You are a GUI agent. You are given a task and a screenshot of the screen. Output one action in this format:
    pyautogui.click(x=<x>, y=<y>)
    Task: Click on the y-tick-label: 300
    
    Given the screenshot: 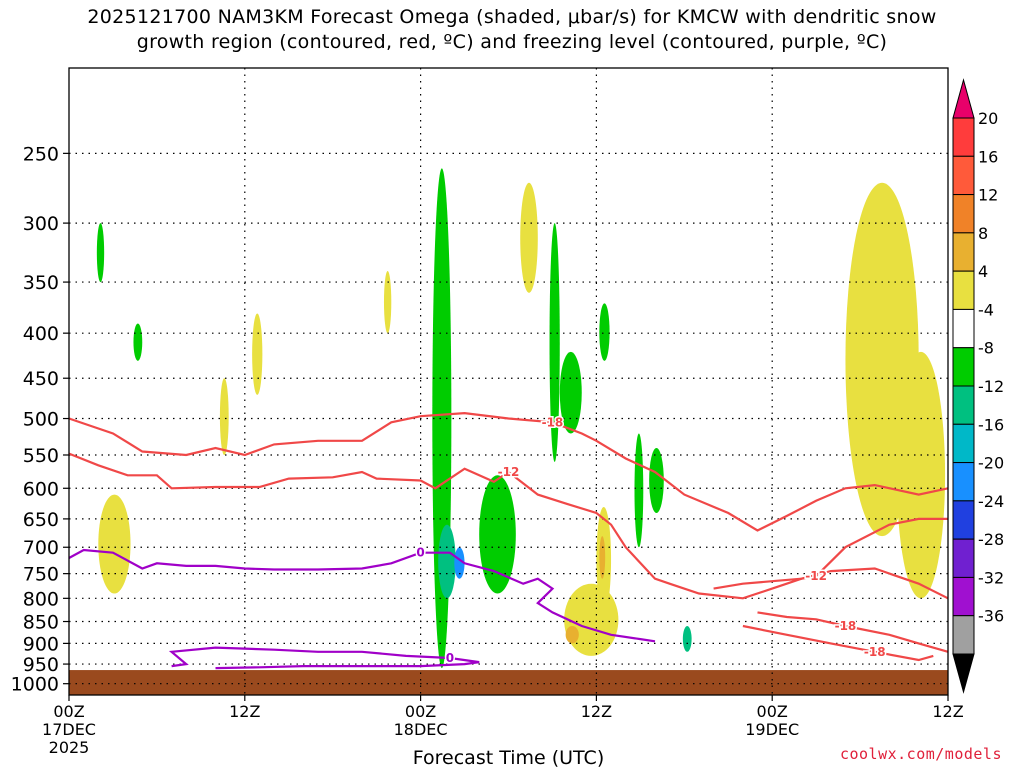 What is the action you would take?
    pyautogui.click(x=41, y=224)
    